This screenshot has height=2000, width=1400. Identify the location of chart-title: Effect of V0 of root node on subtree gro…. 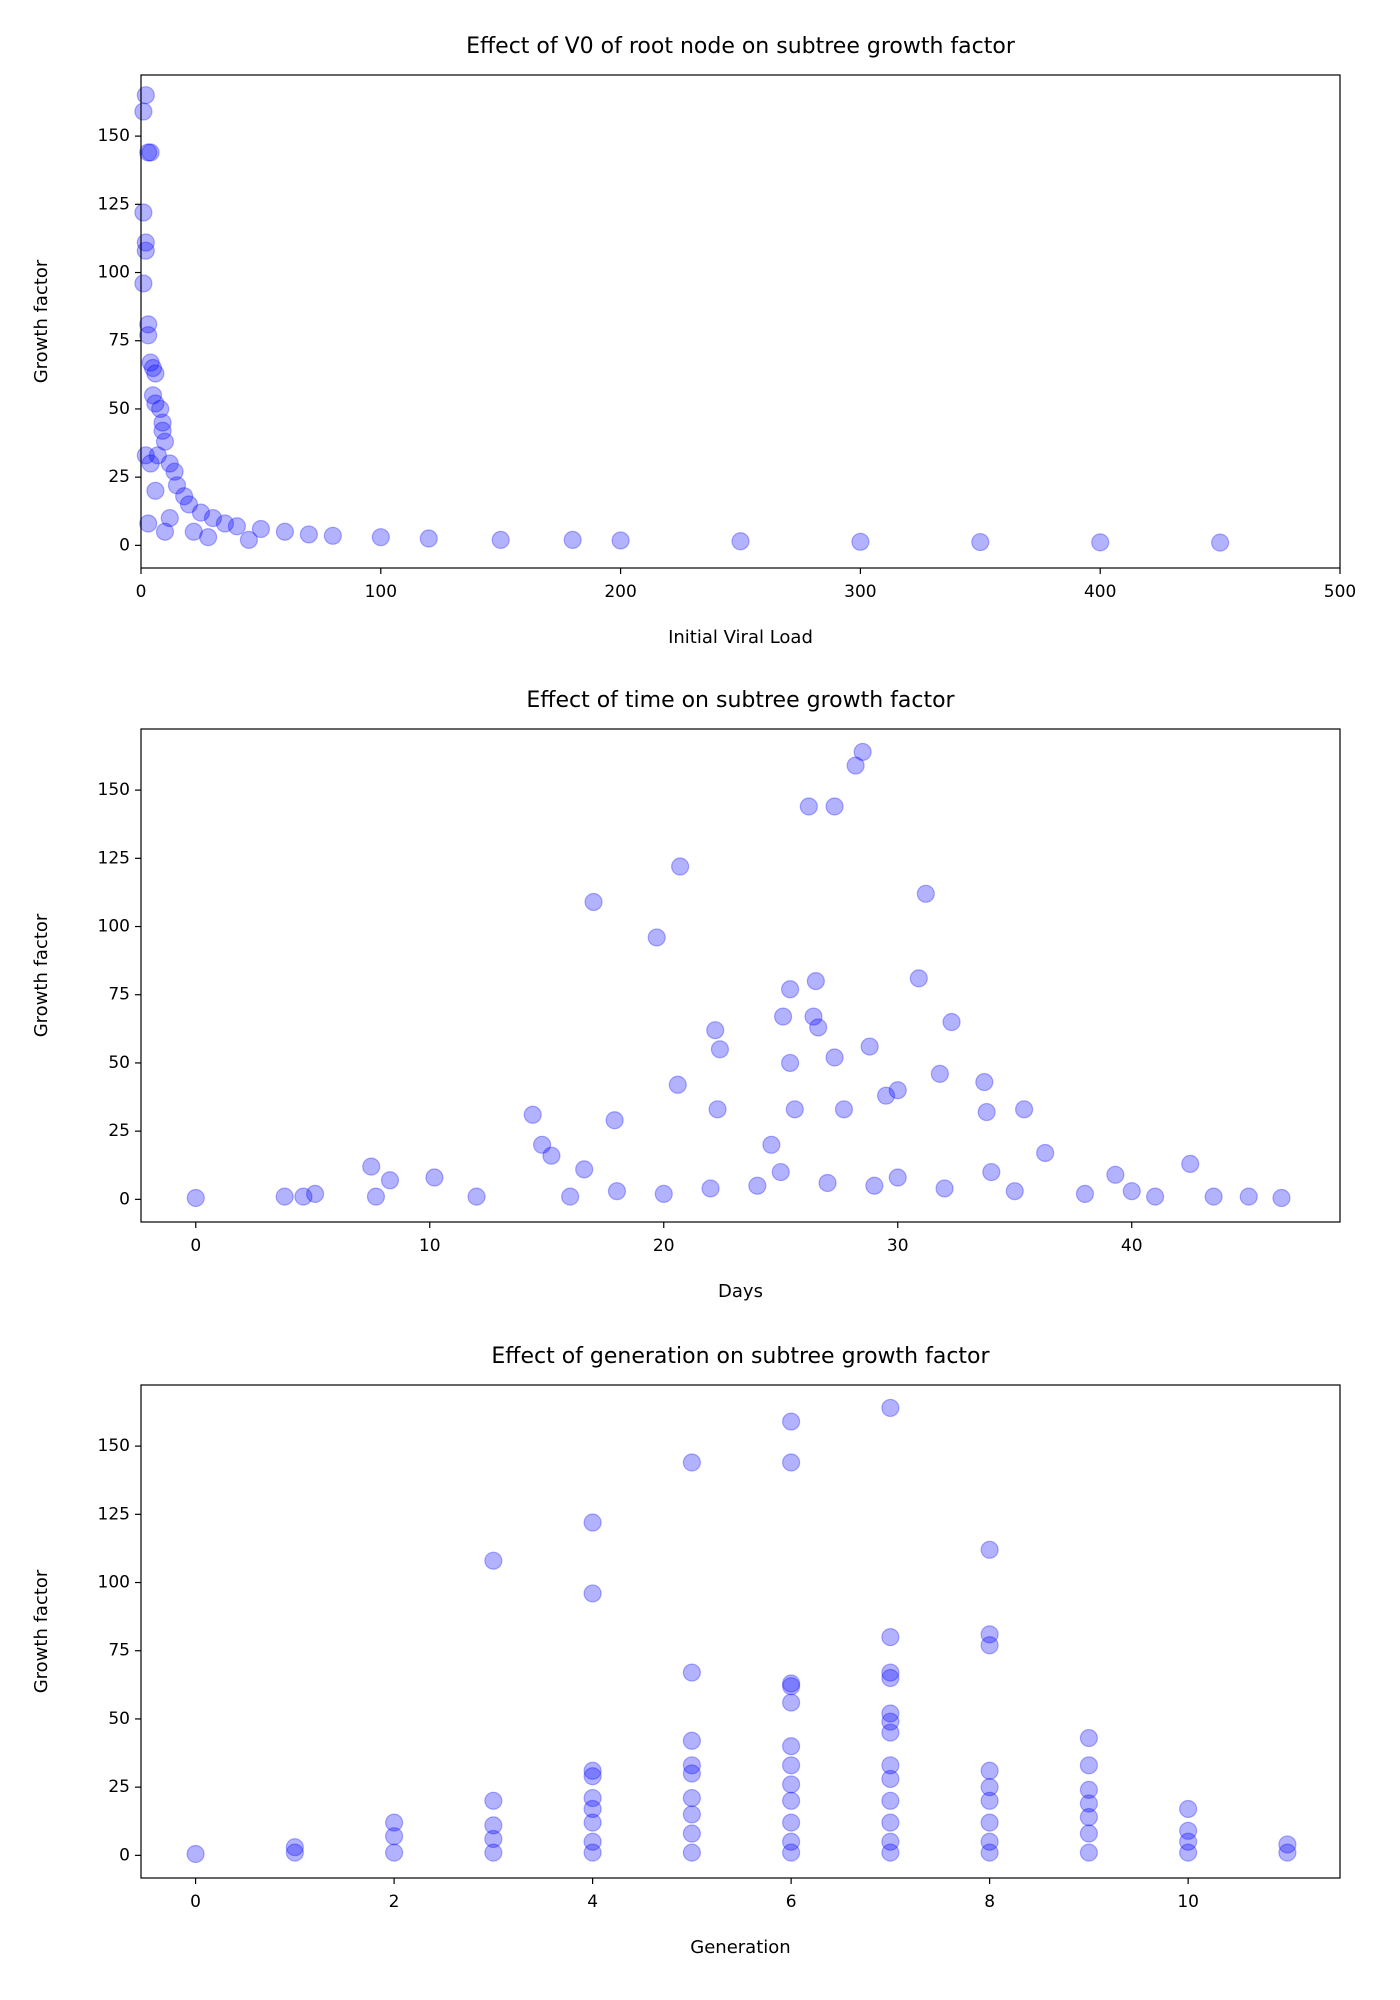
(741, 46).